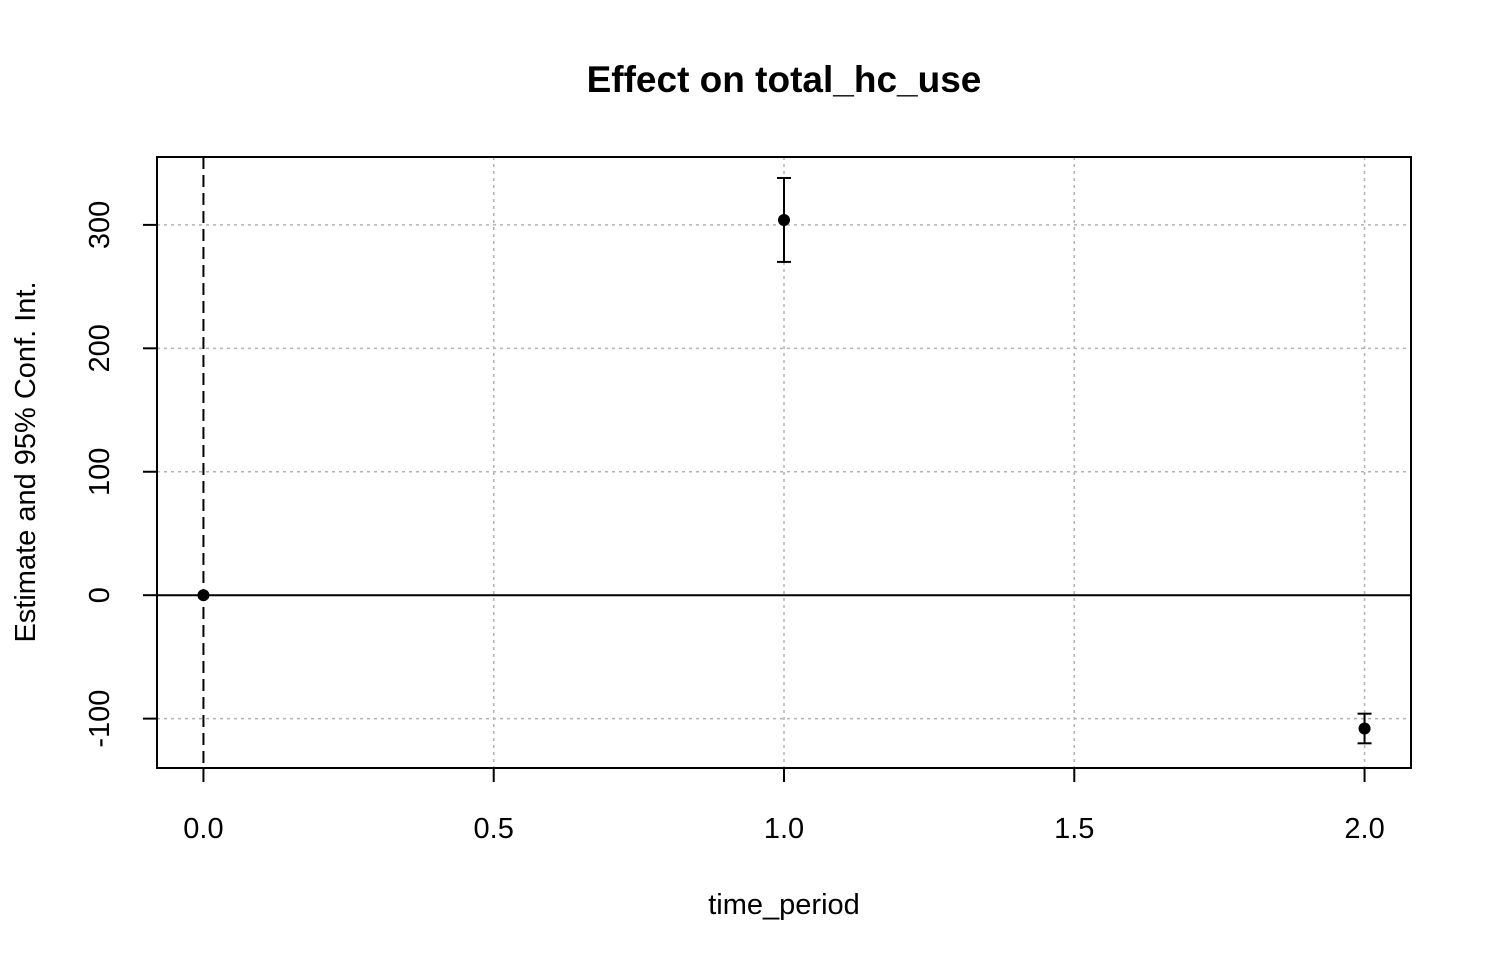 This screenshot has height=969, width=1492. I want to click on chart-title: Effect on total_hc_use, so click(784, 79).